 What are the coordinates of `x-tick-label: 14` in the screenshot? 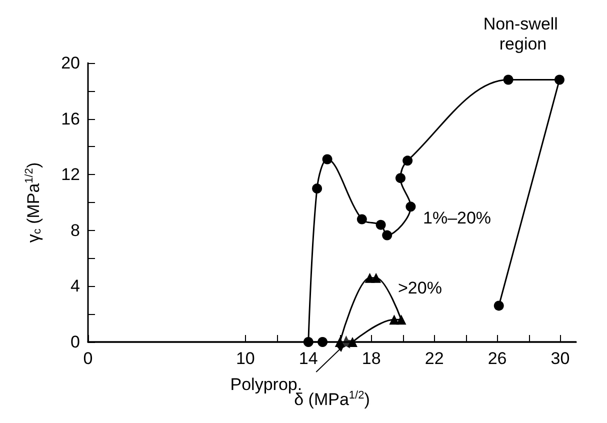 It's located at (308, 358).